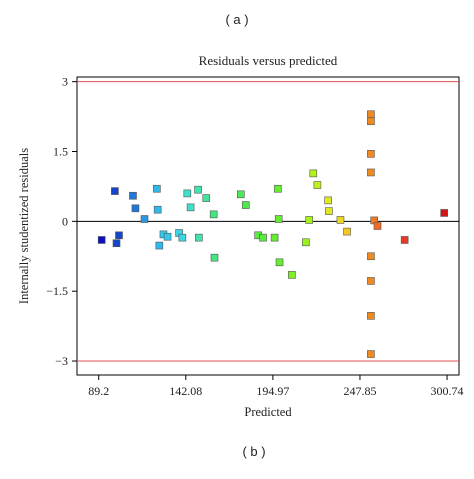 This screenshot has width=474, height=479. What do you see at coordinates (65, 221) in the screenshot?
I see `y-tick-label-2: 0` at bounding box center [65, 221].